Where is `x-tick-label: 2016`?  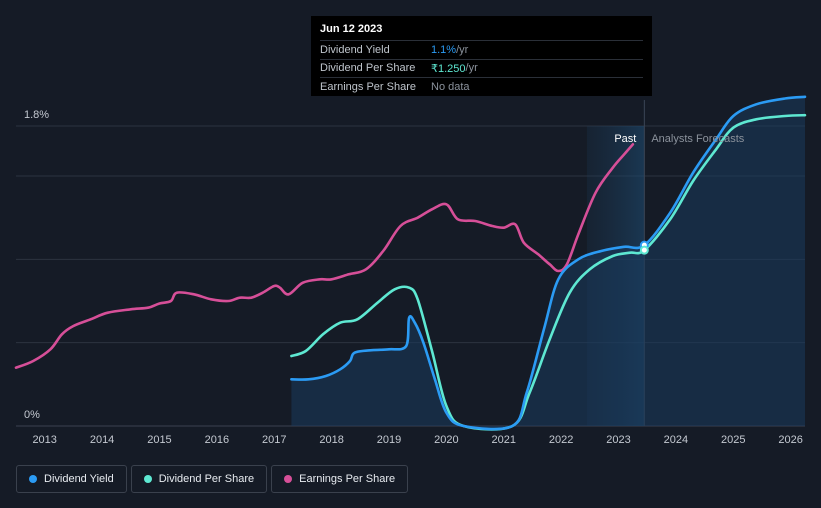
x-tick-label: 2016 is located at coordinates (217, 440).